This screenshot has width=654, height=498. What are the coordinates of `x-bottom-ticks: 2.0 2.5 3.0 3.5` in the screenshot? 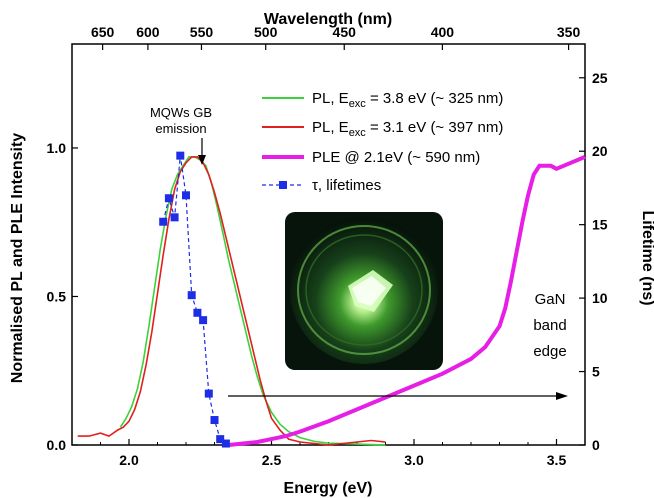 It's located at (333, 453).